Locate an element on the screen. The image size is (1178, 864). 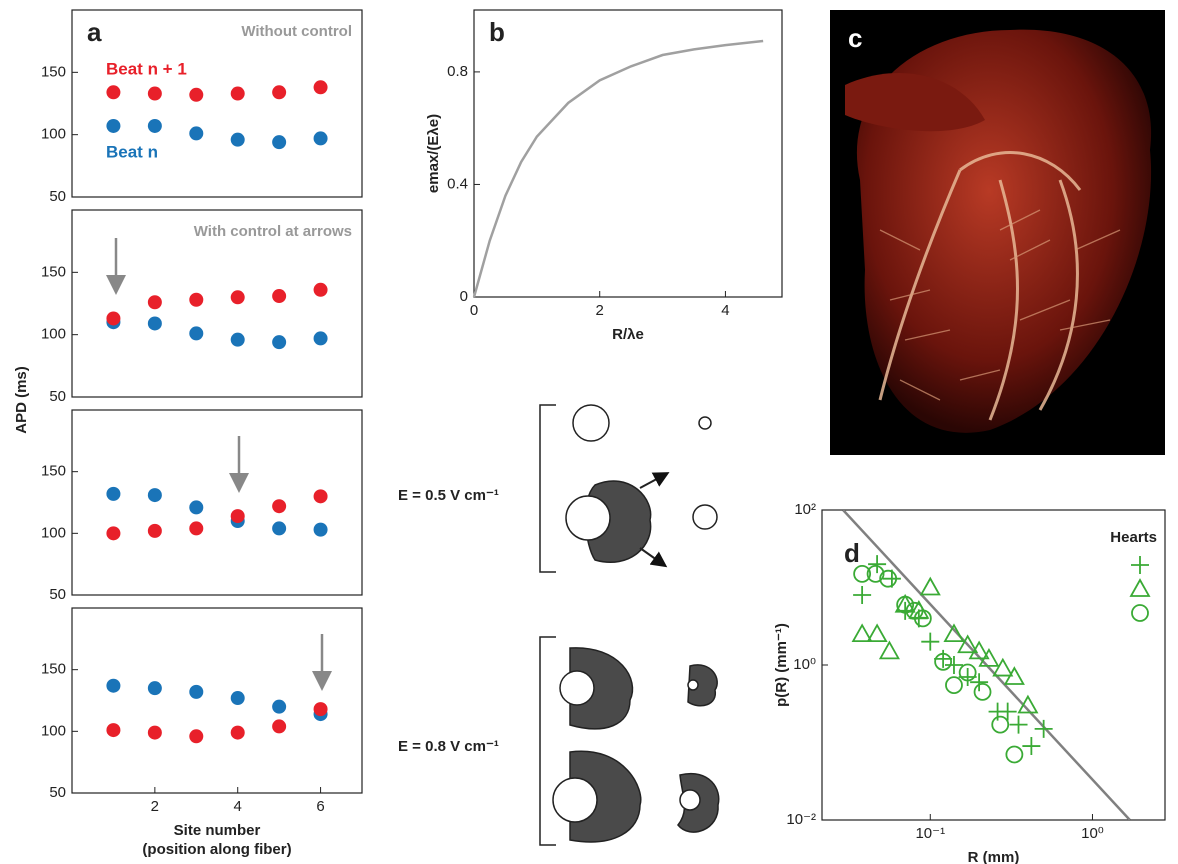
y-tick-label: 10⁻² is located at coordinates (801, 819).